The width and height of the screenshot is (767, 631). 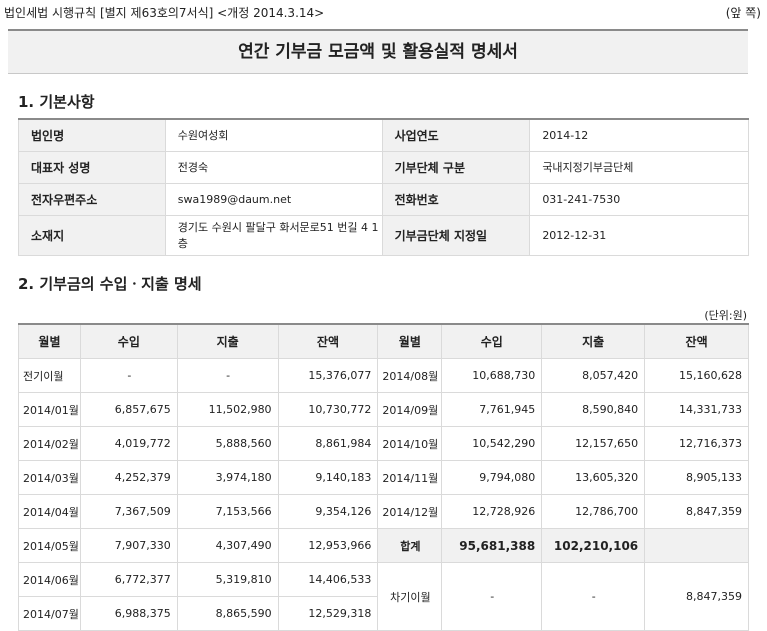 I want to click on income-cell: 6,857,675, so click(x=128, y=409).